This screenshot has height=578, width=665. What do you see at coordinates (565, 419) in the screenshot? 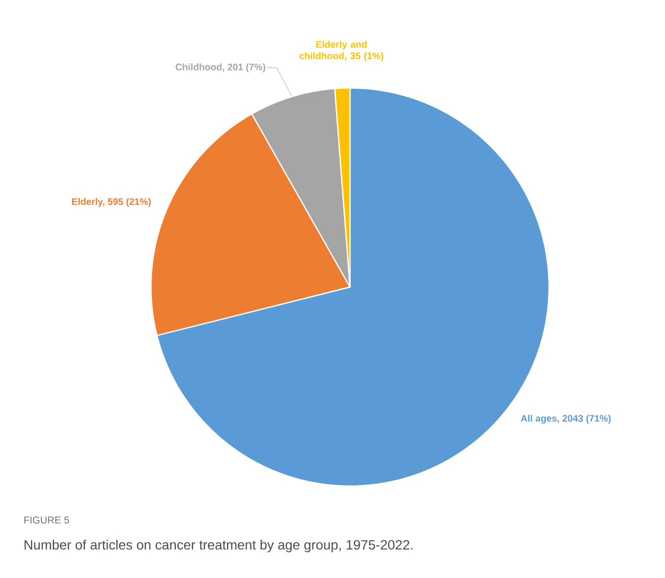
I see `slice-label: All ages, 2043 (71%)` at bounding box center [565, 419].